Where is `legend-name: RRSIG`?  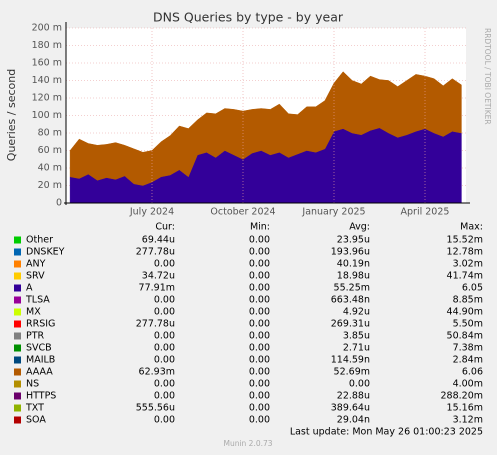
legend-name: RRSIG is located at coordinates (40, 324).